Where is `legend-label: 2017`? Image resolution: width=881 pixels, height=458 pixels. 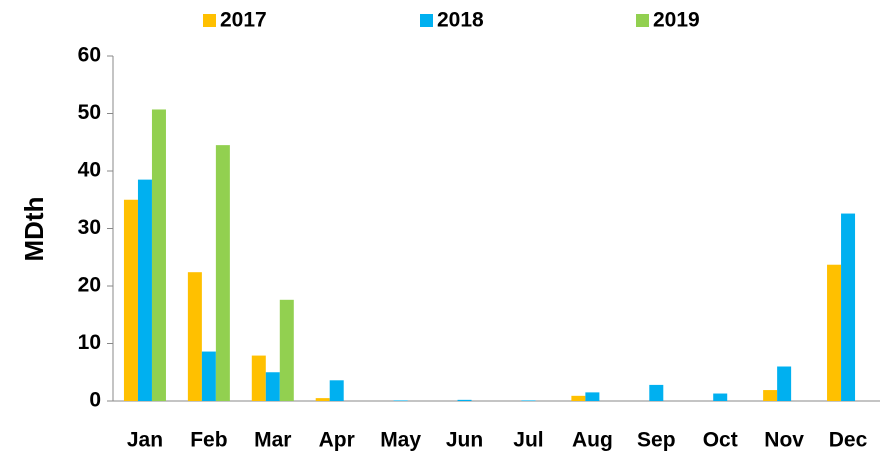 legend-label: 2017 is located at coordinates (243, 20).